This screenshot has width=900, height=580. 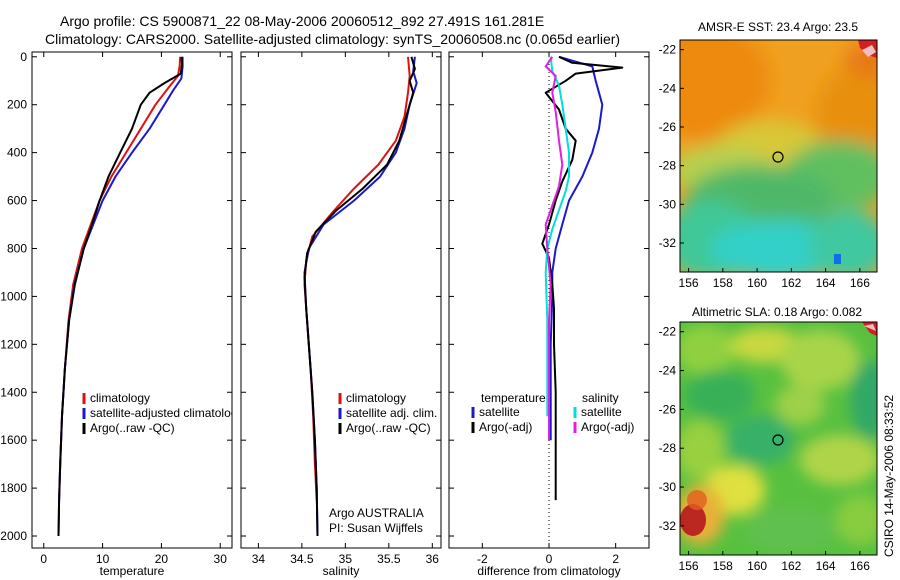 I want to click on annotation-line2: PI: Susan Wijffels, so click(x=376, y=528).